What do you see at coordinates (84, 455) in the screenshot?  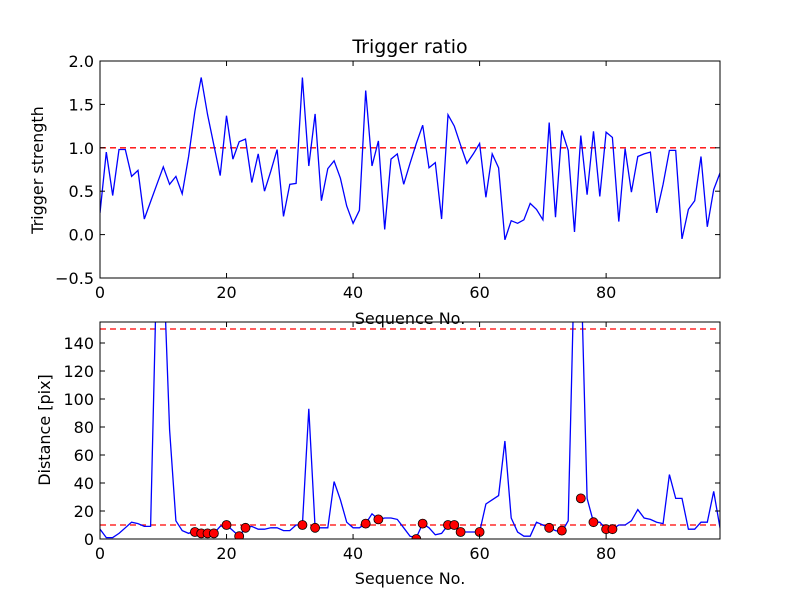 I see `y-tick-label: 60` at bounding box center [84, 455].